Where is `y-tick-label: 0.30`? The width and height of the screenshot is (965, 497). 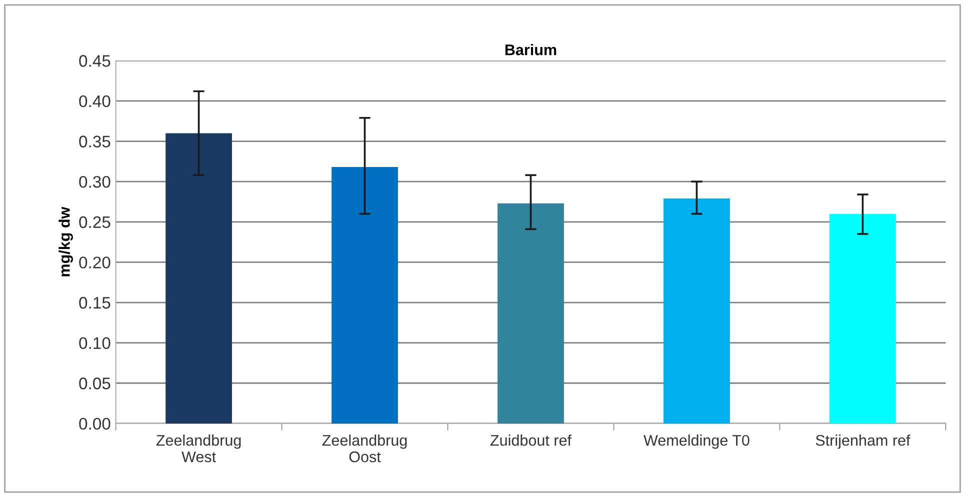
y-tick-label: 0.30 is located at coordinates (94, 182).